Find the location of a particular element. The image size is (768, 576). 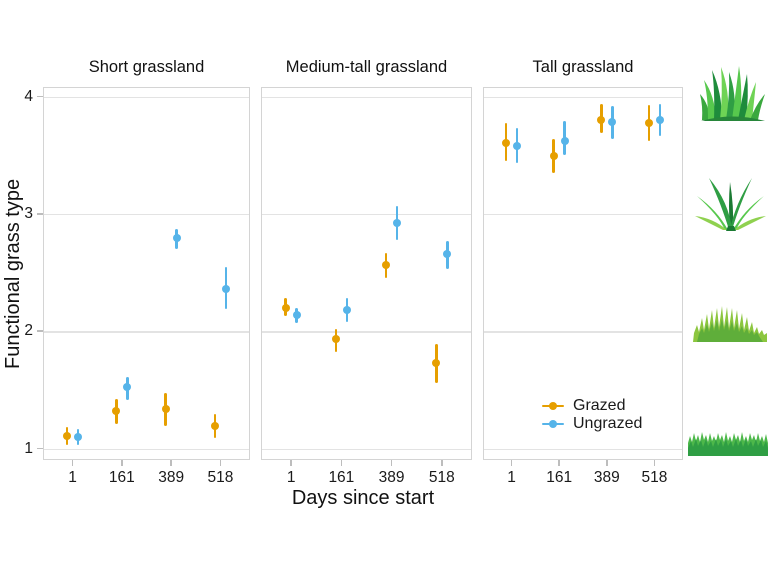

short-grass-icon is located at coordinates (728, 444).